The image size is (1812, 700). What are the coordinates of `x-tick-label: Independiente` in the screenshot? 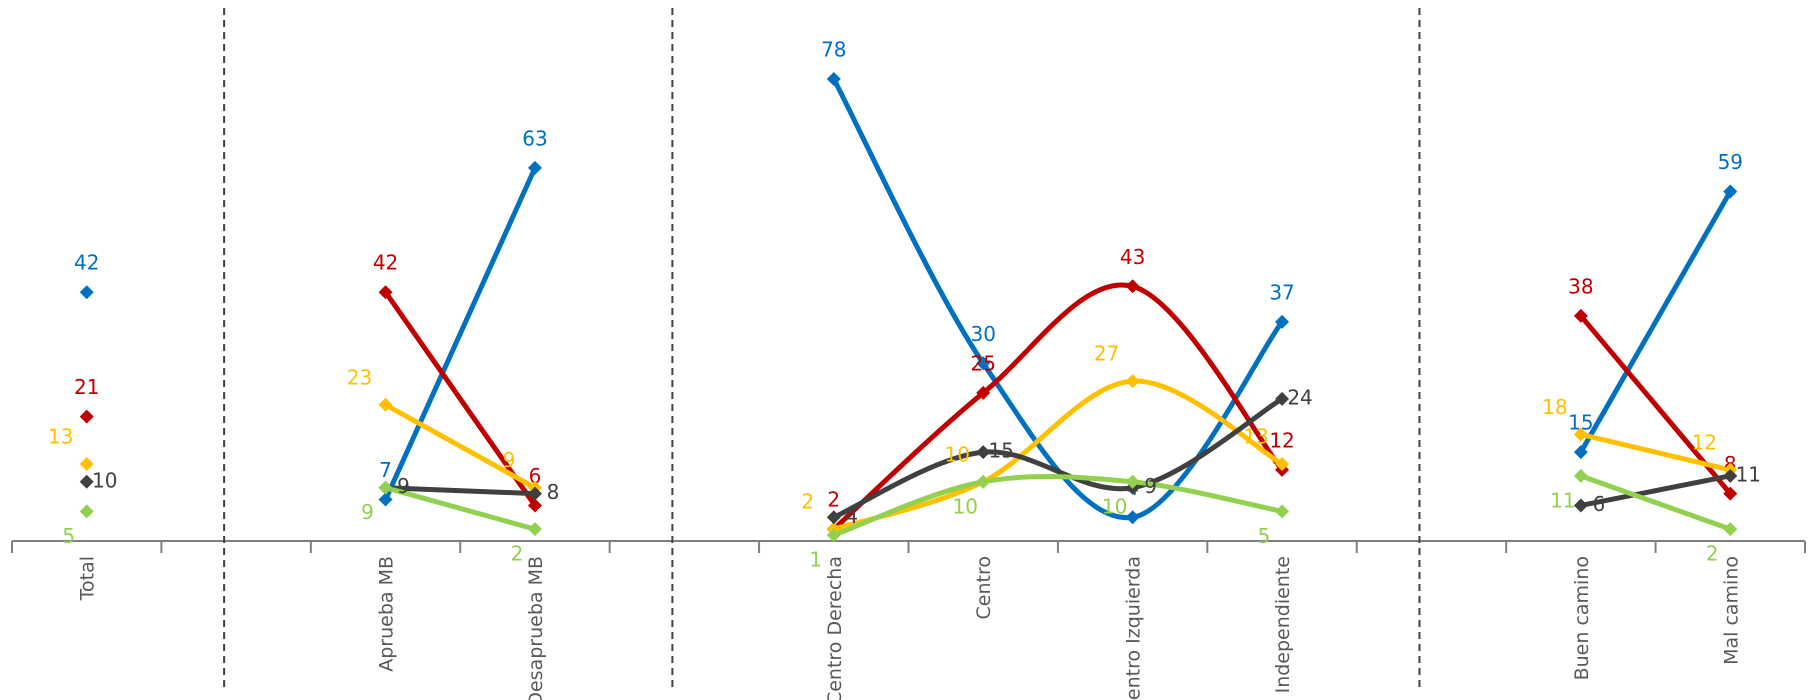 It's located at (1283, 624).